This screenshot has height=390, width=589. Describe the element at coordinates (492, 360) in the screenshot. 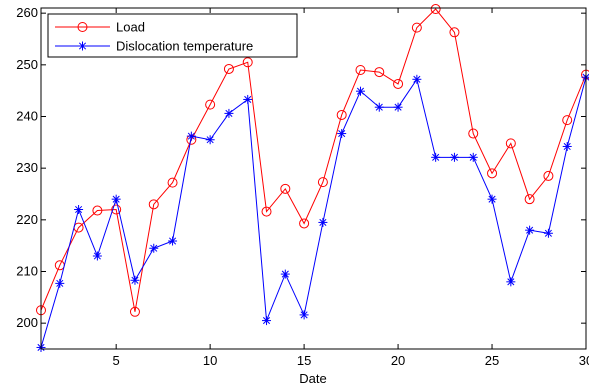

I see `x-tick-label: 25` at that location.